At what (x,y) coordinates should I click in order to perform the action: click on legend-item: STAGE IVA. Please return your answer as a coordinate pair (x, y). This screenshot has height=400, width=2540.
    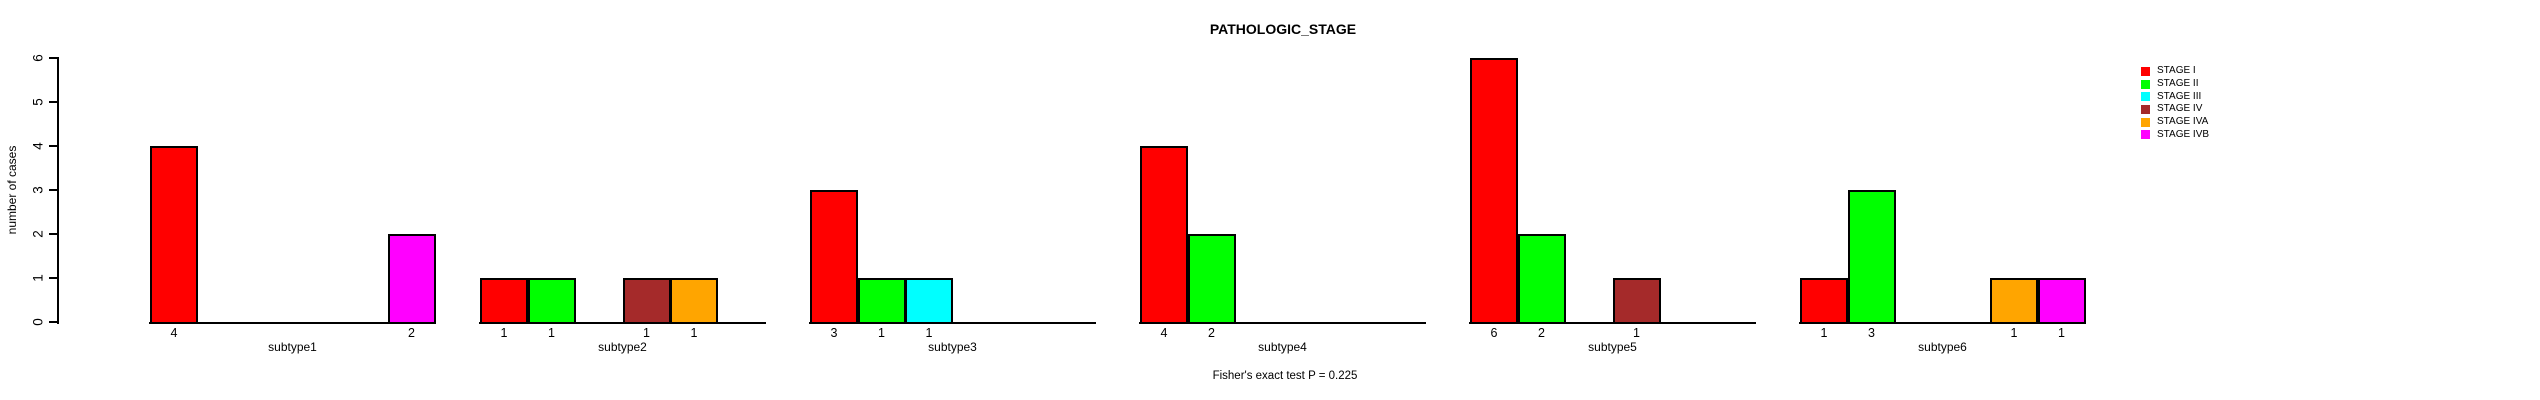
    Looking at the image, I should click on (2175, 122).